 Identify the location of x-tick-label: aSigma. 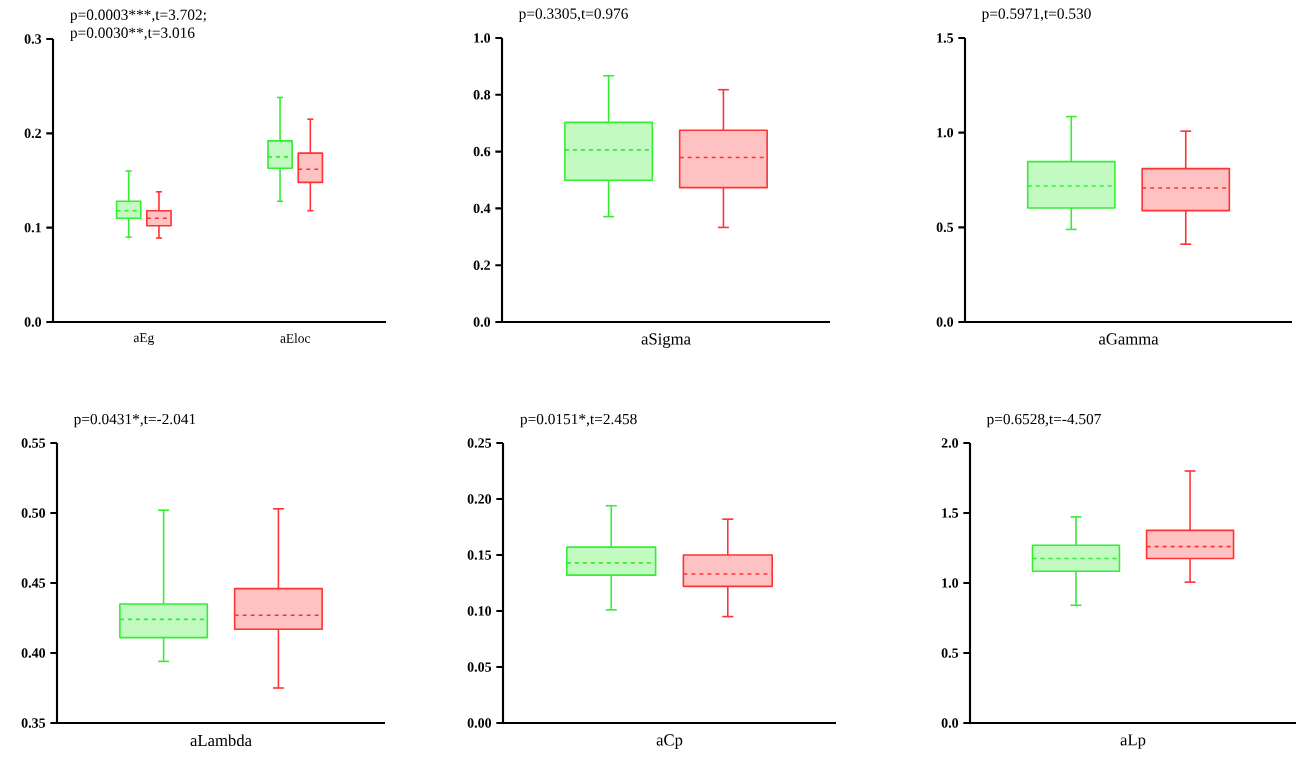
(666, 341).